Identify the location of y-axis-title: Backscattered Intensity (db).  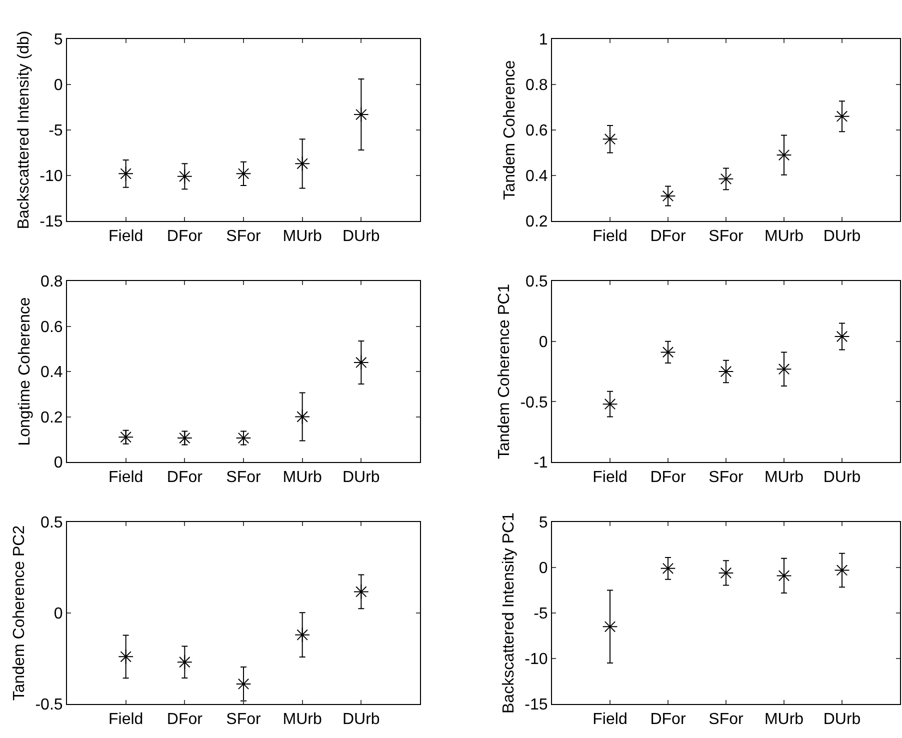
(24, 130).